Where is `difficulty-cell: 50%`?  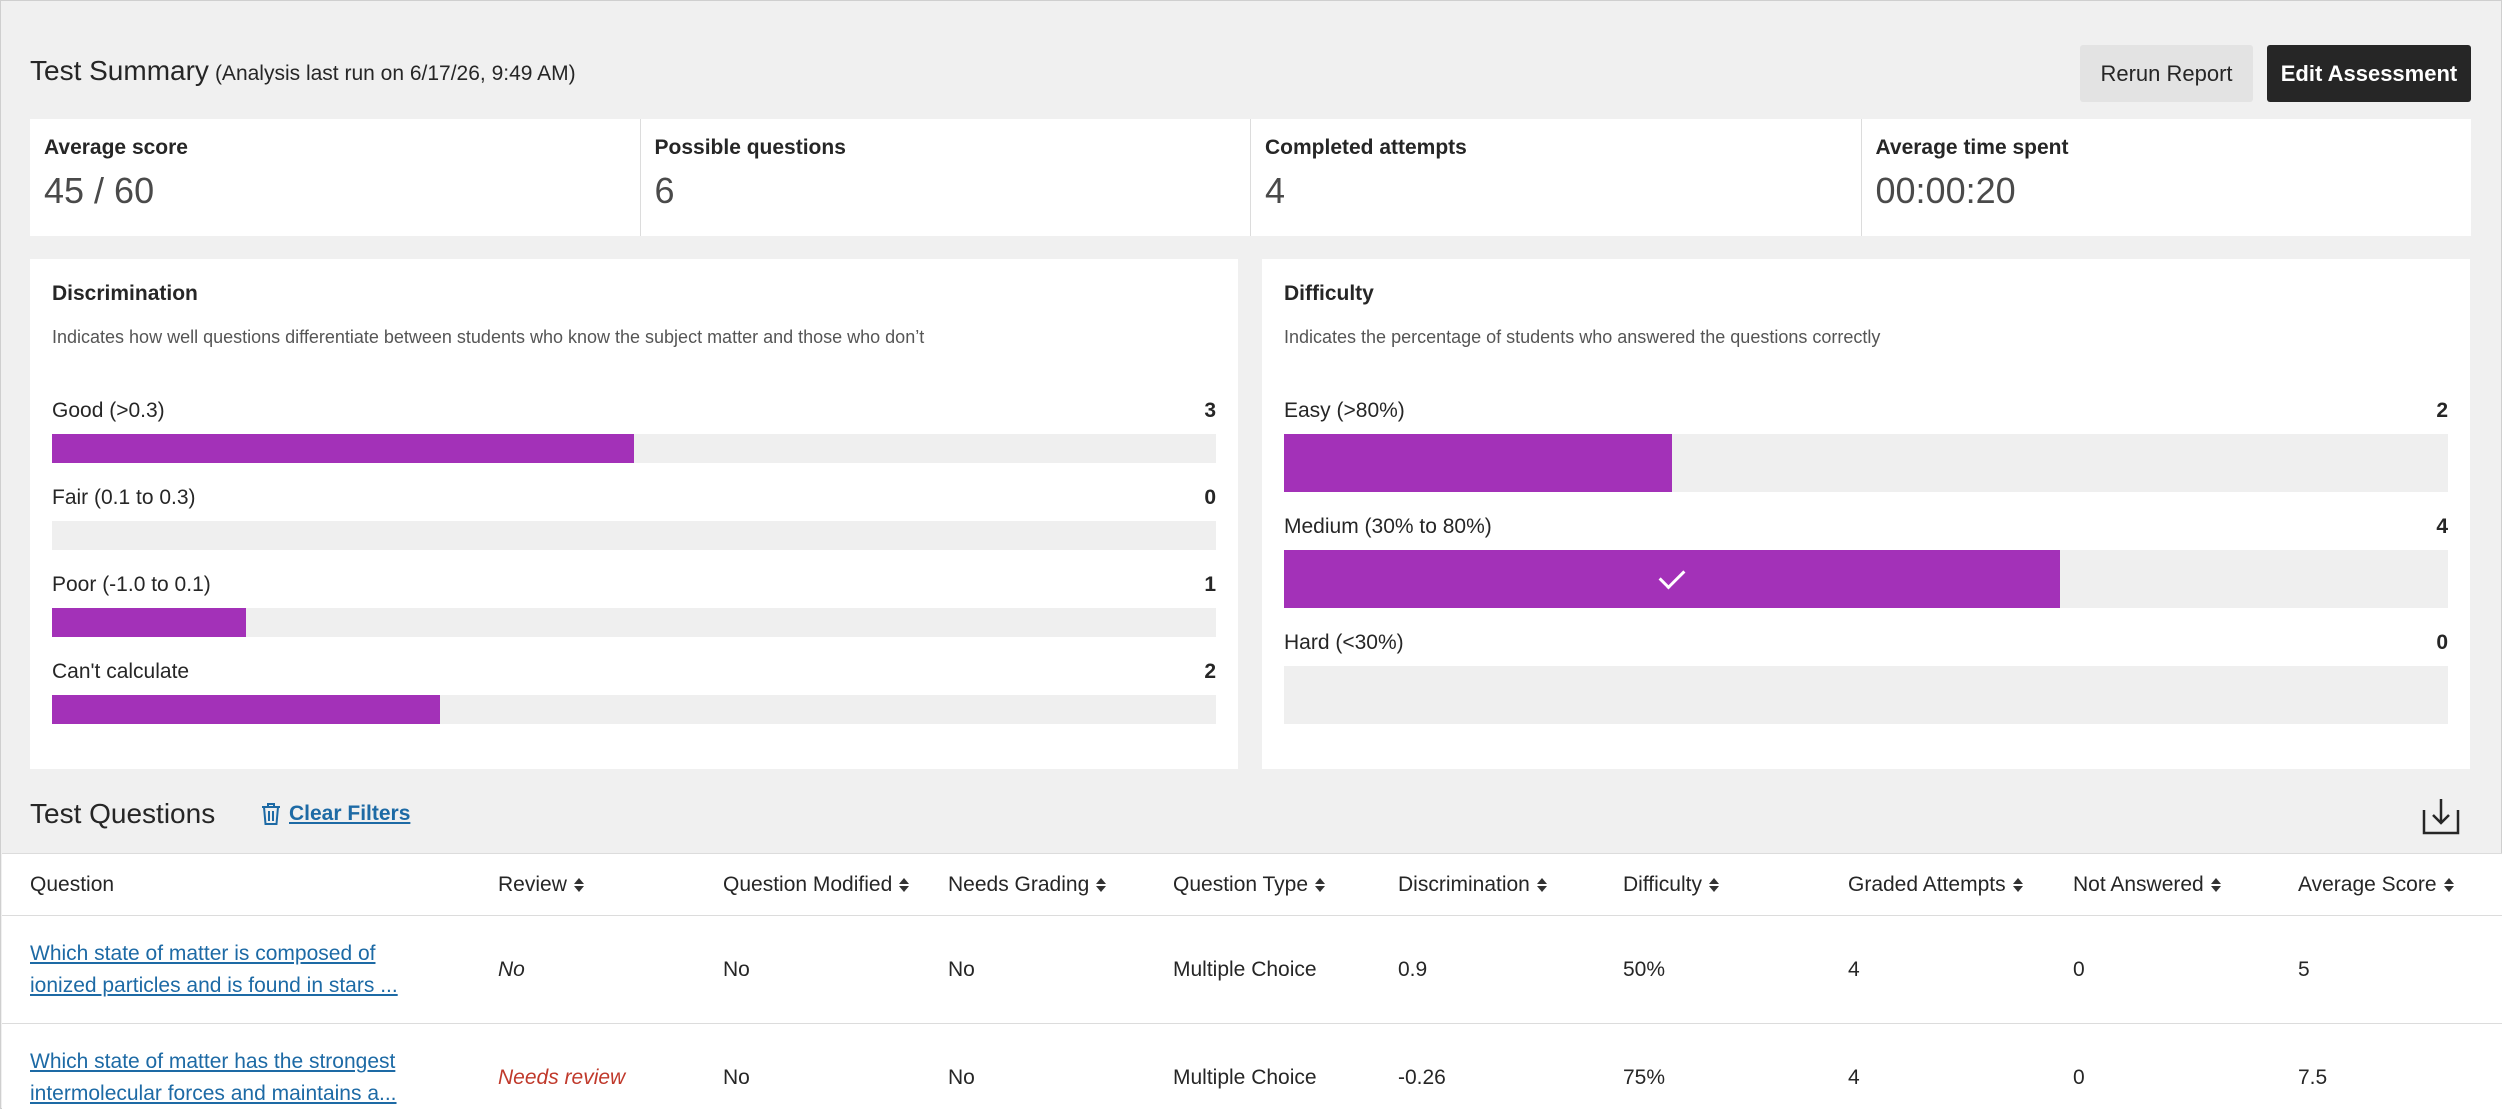 difficulty-cell: 50% is located at coordinates (1644, 969).